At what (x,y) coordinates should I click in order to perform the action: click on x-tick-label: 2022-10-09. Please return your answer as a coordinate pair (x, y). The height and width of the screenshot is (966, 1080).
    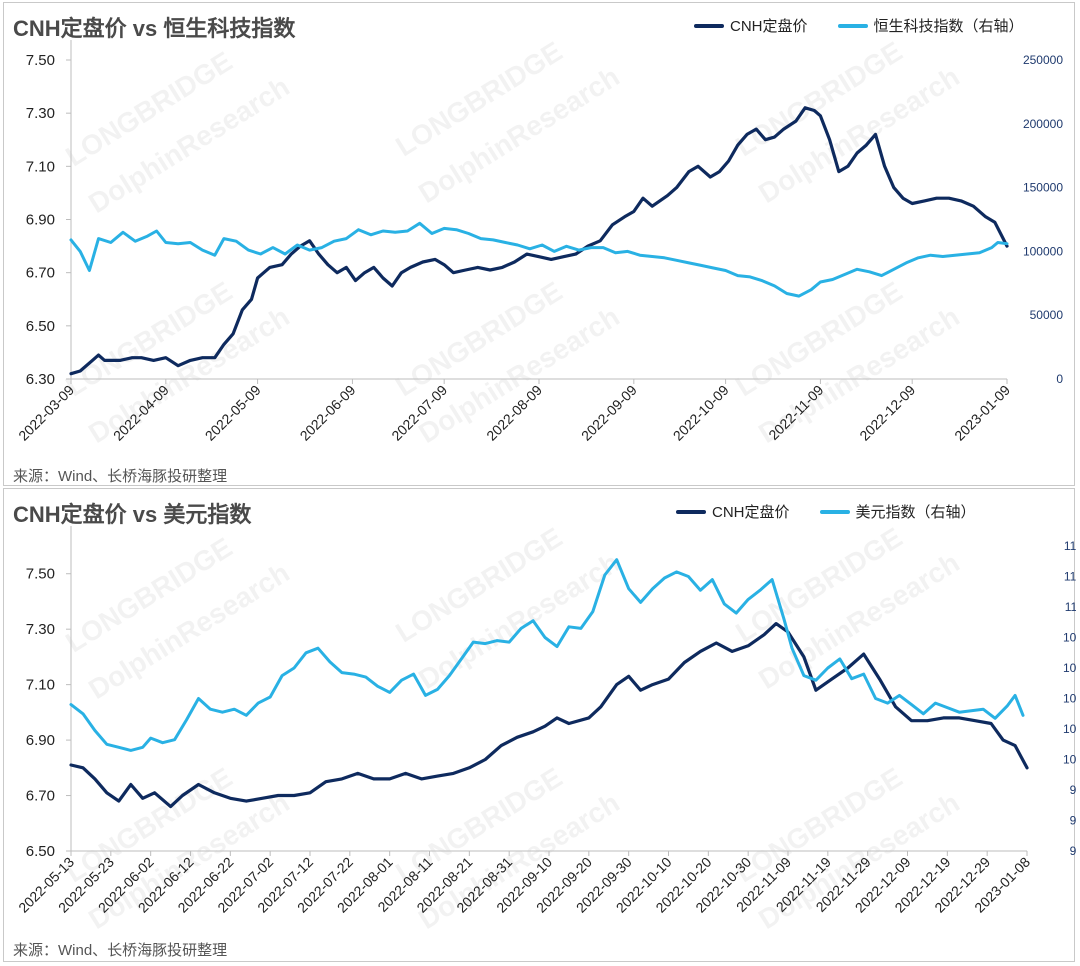
    Looking at the image, I should click on (701, 413).